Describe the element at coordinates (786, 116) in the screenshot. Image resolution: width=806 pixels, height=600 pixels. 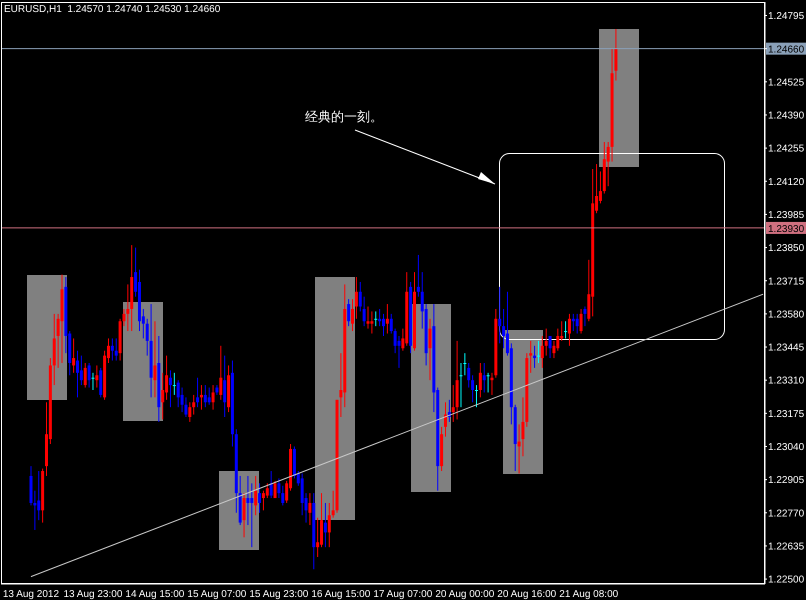
I see `y-tick-label: 1.24390` at that location.